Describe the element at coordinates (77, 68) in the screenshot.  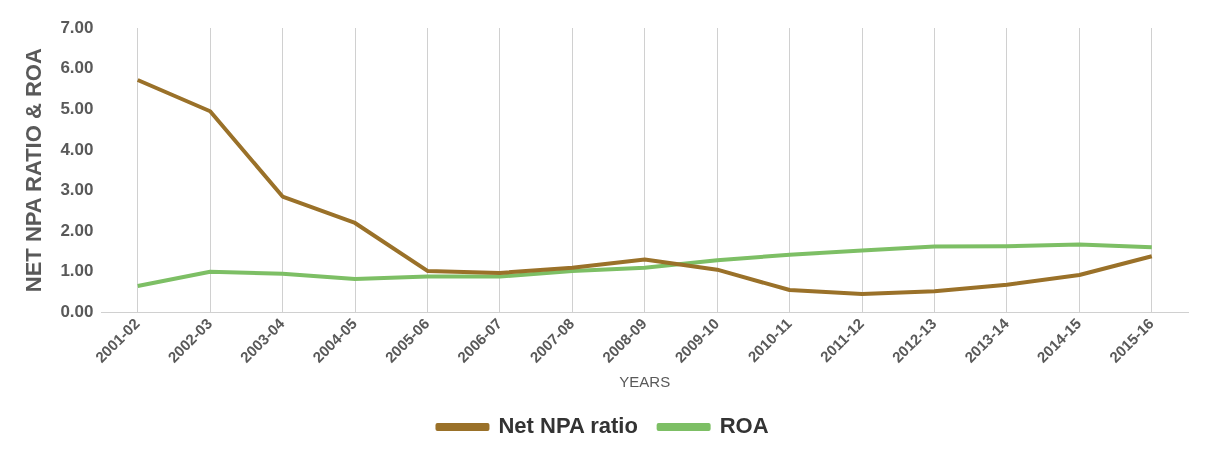
I see `y-tick-label: 6.00` at that location.